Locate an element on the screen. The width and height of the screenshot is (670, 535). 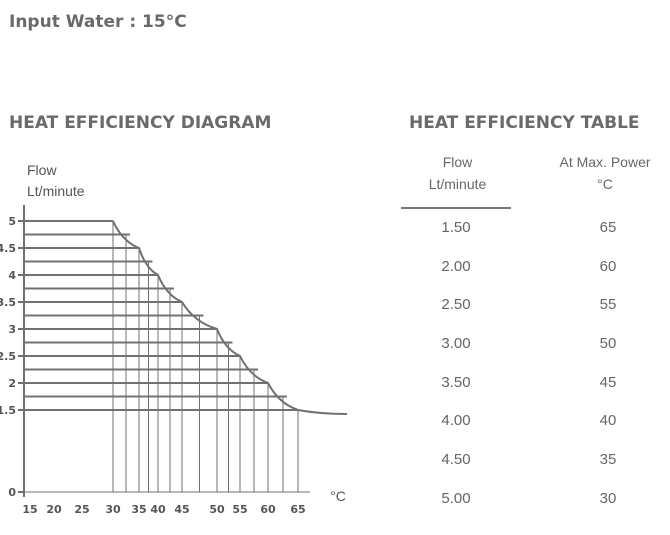
table-cell-flow: 4.00 is located at coordinates (456, 420).